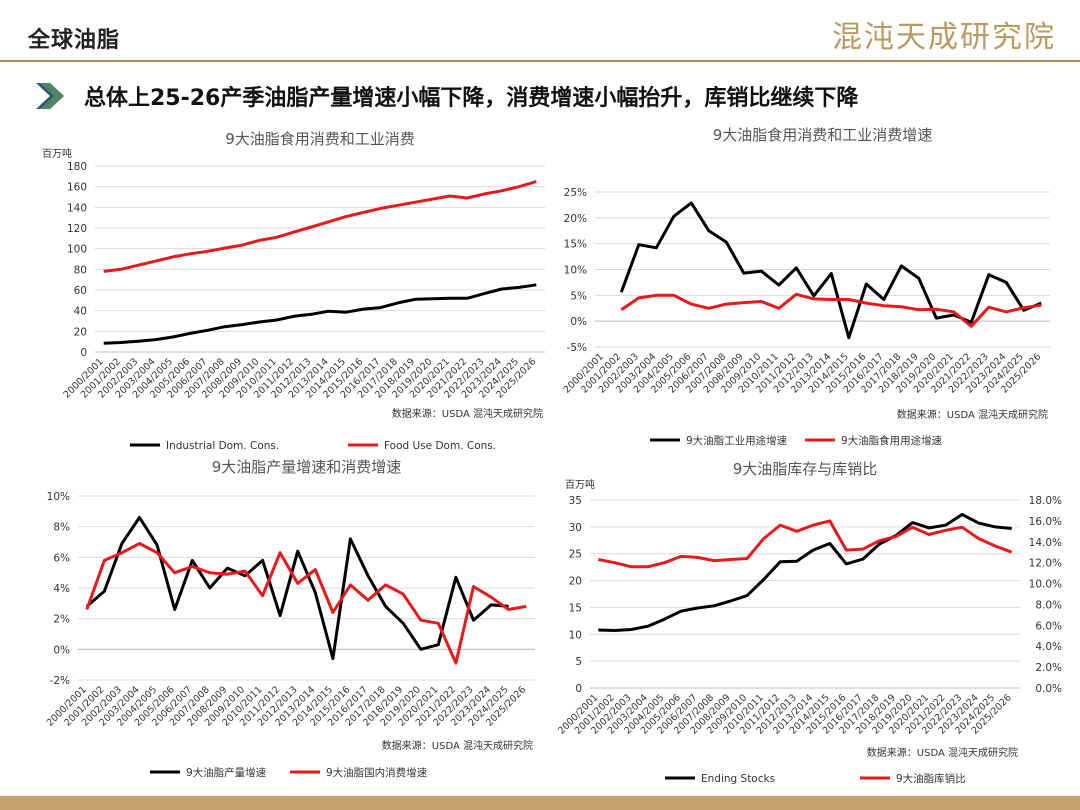 Image resolution: width=1080 pixels, height=810 pixels. What do you see at coordinates (1048, 626) in the screenshot?
I see `y2-tick-label: 6.0%` at bounding box center [1048, 626].